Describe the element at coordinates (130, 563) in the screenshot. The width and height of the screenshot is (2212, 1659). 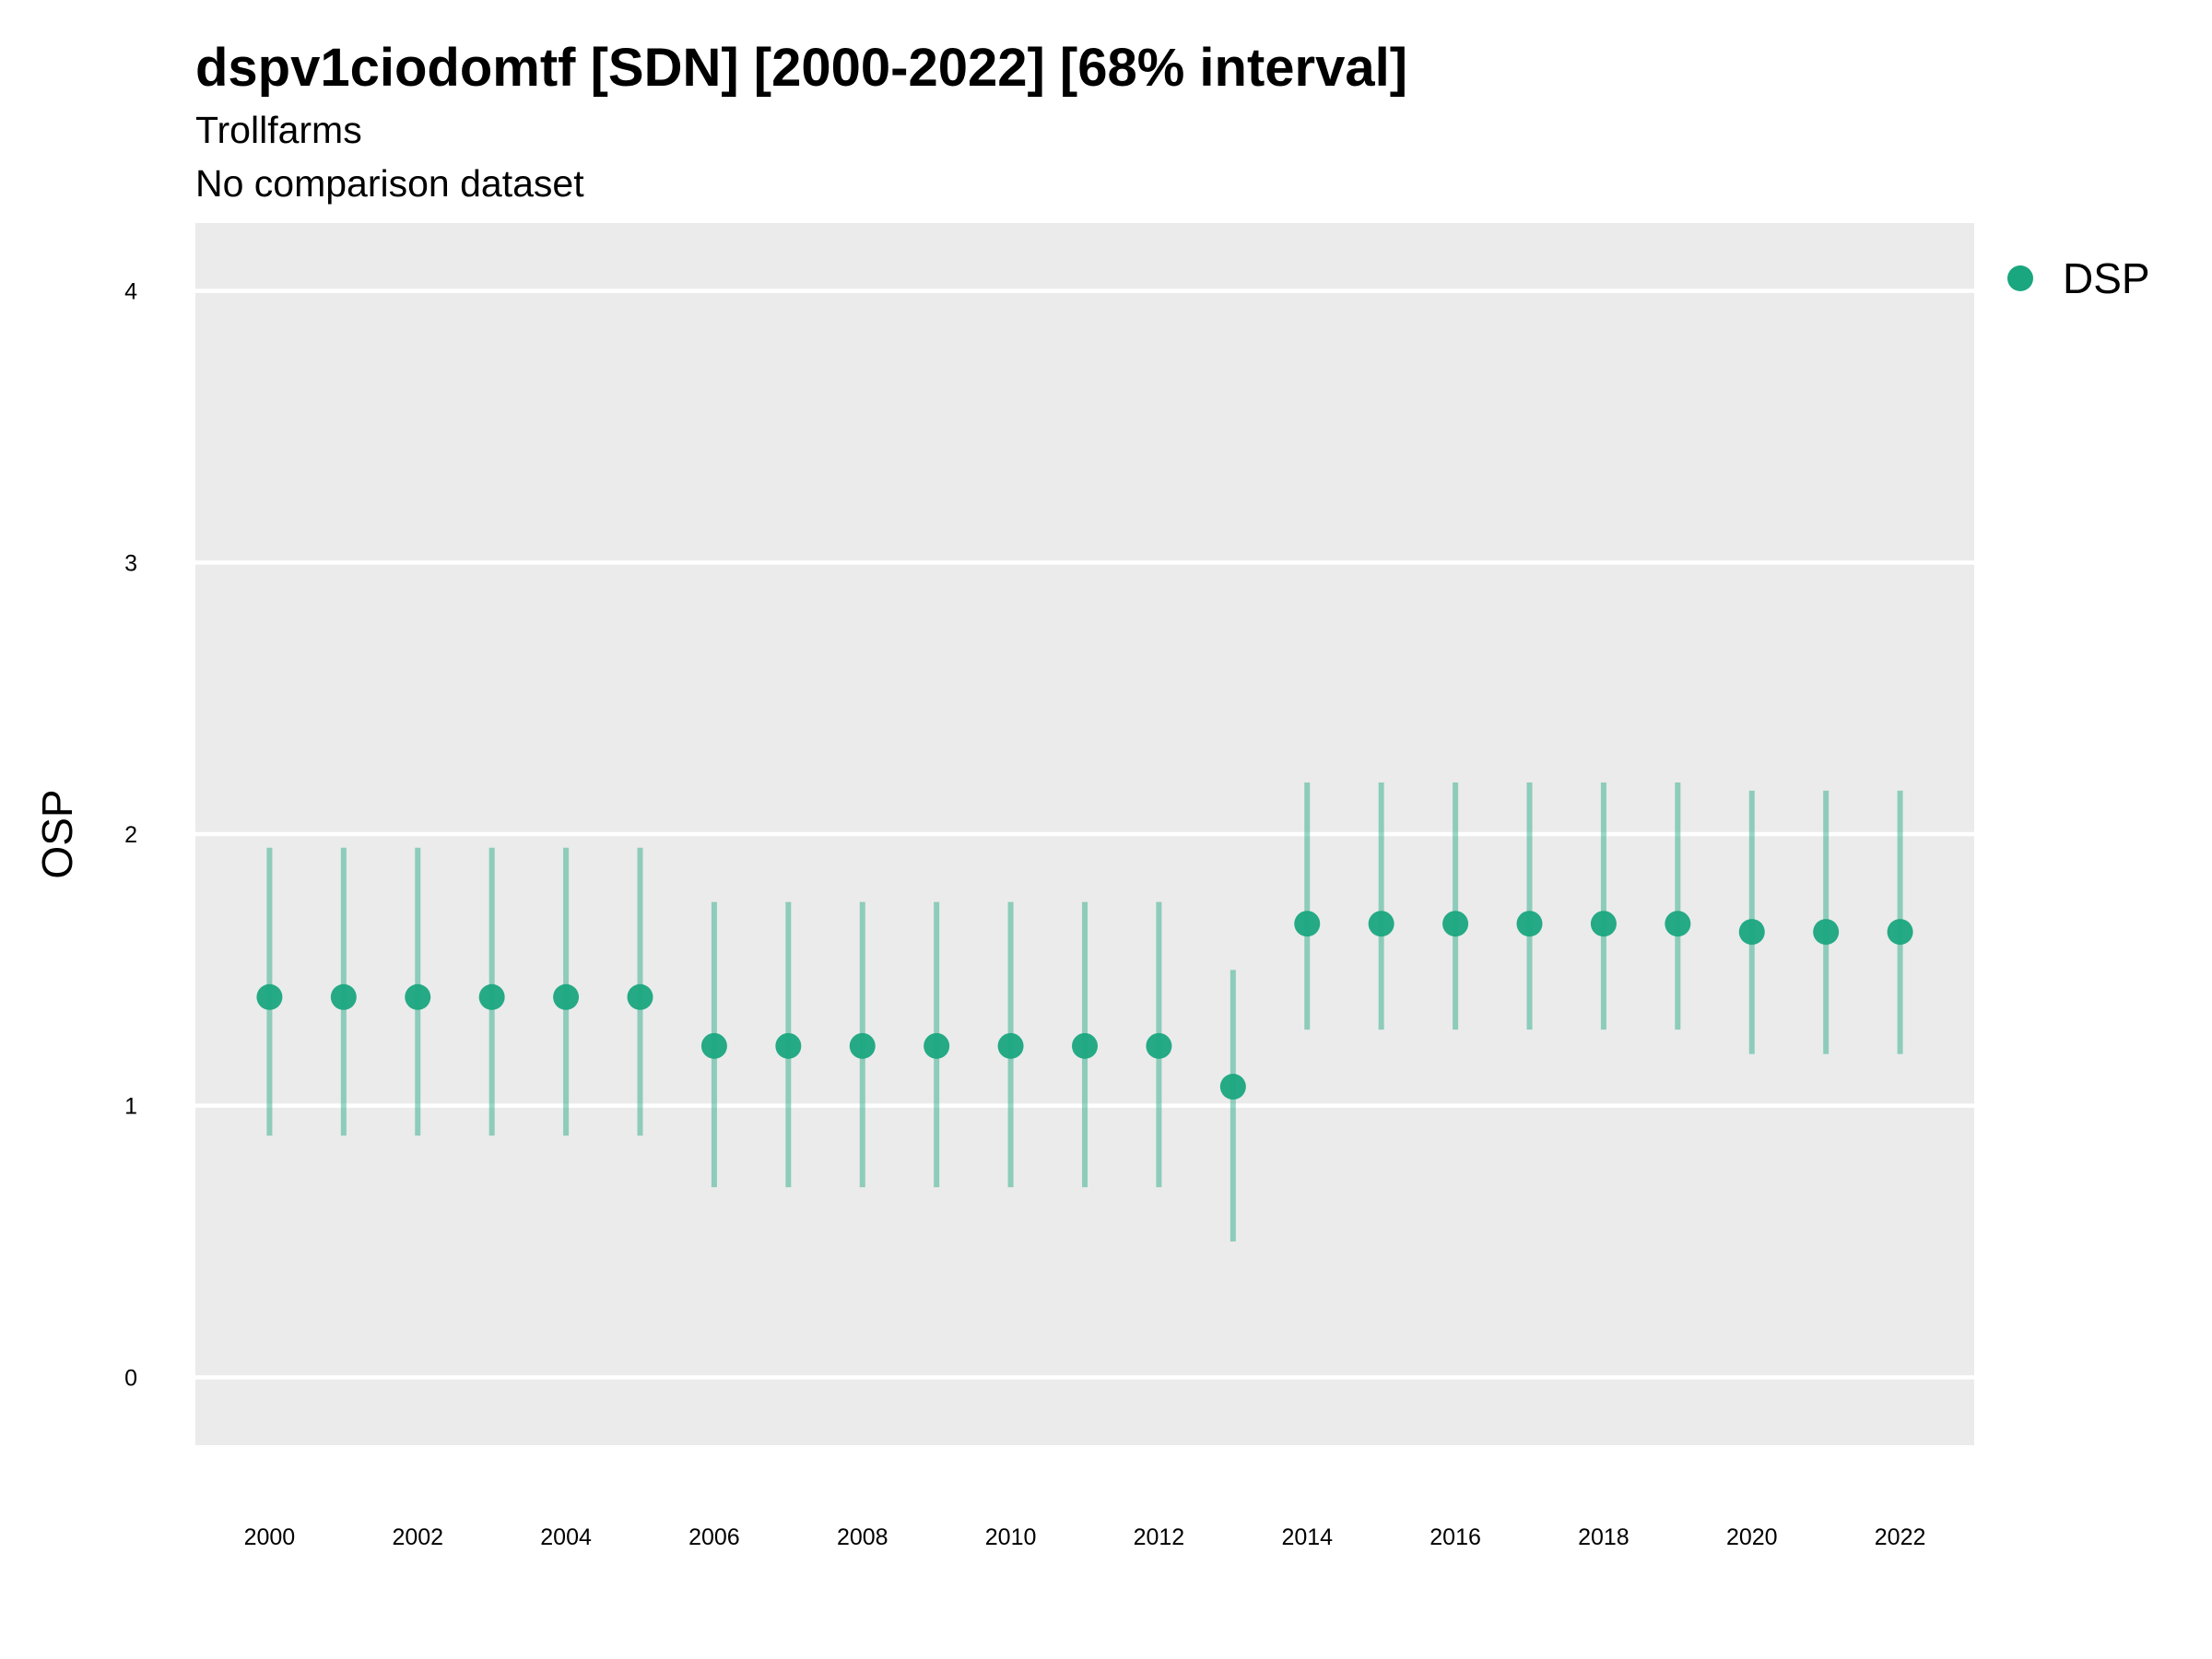
I see `y-tick-label: 3` at that location.